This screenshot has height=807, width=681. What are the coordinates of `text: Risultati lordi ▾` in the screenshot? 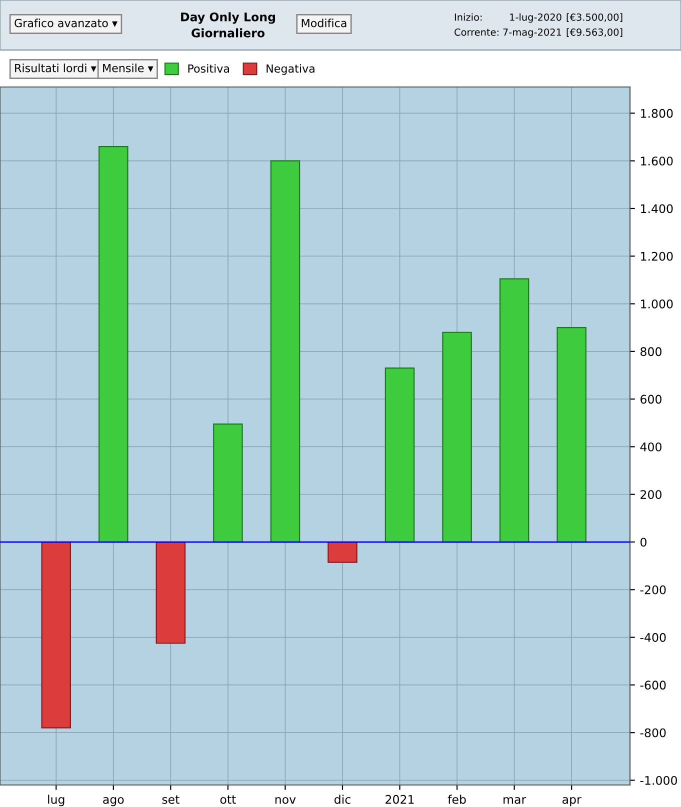 It's located at (55, 68).